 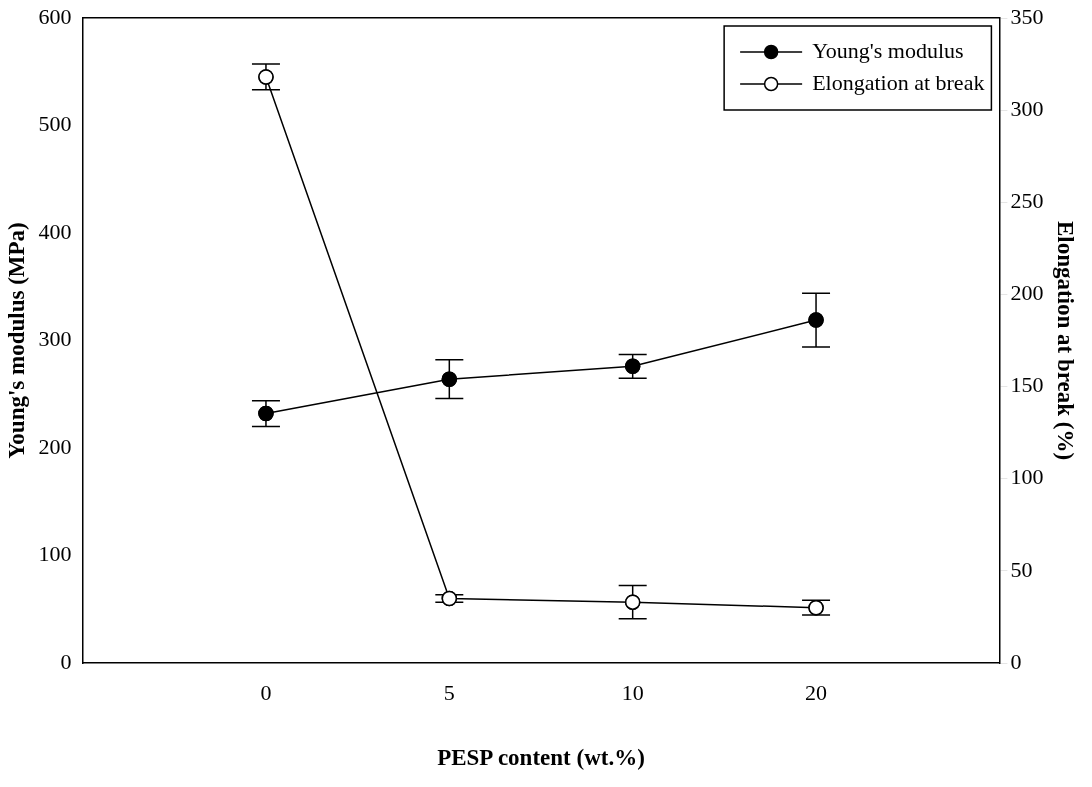 I want to click on x-axis-title: PESP content (wt.%), so click(x=541, y=758).